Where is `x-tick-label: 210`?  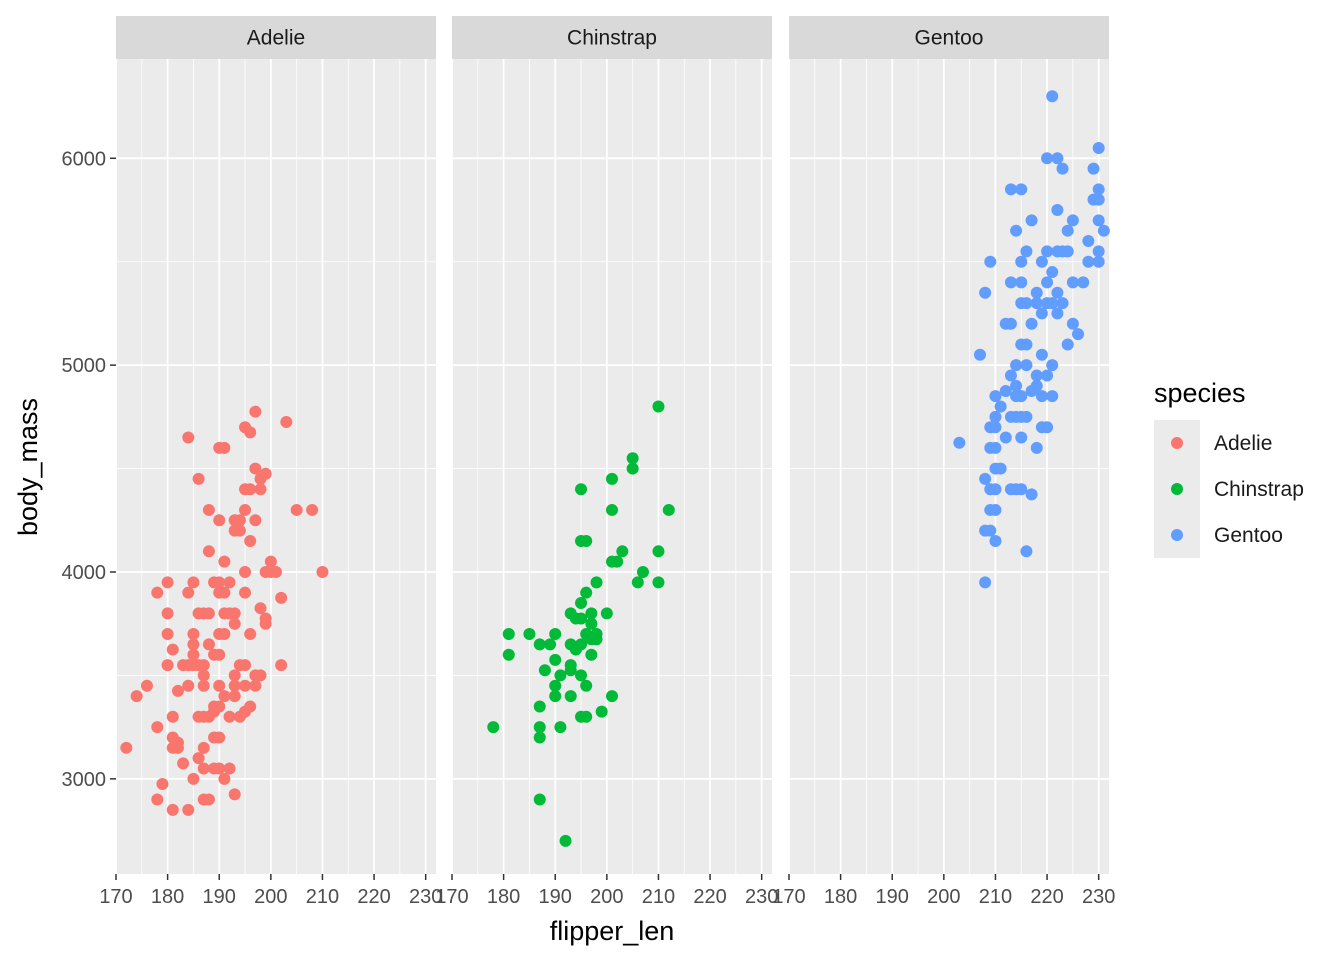 x-tick-label: 210 is located at coordinates (658, 897).